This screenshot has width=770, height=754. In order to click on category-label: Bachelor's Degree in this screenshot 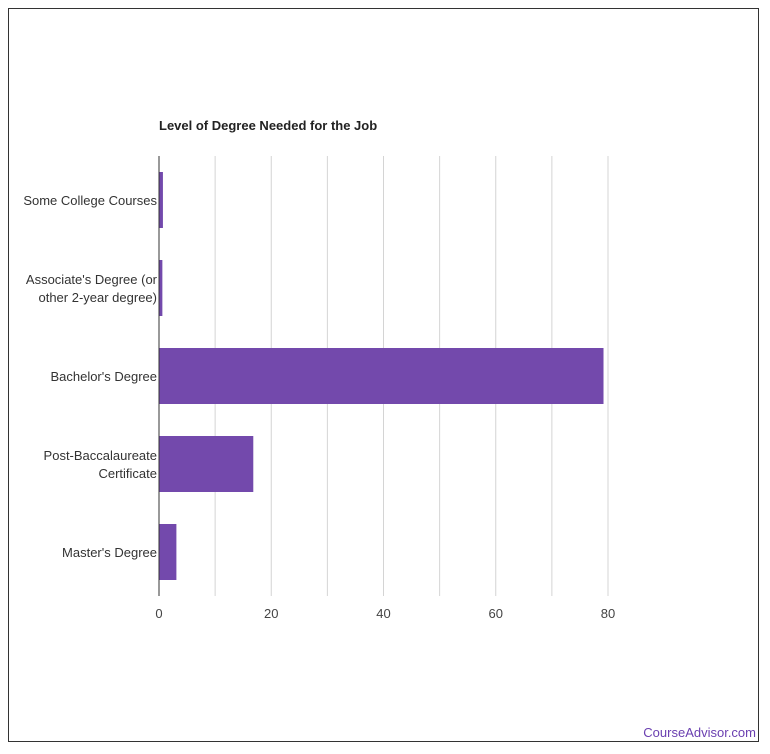, I will do `click(103, 376)`.